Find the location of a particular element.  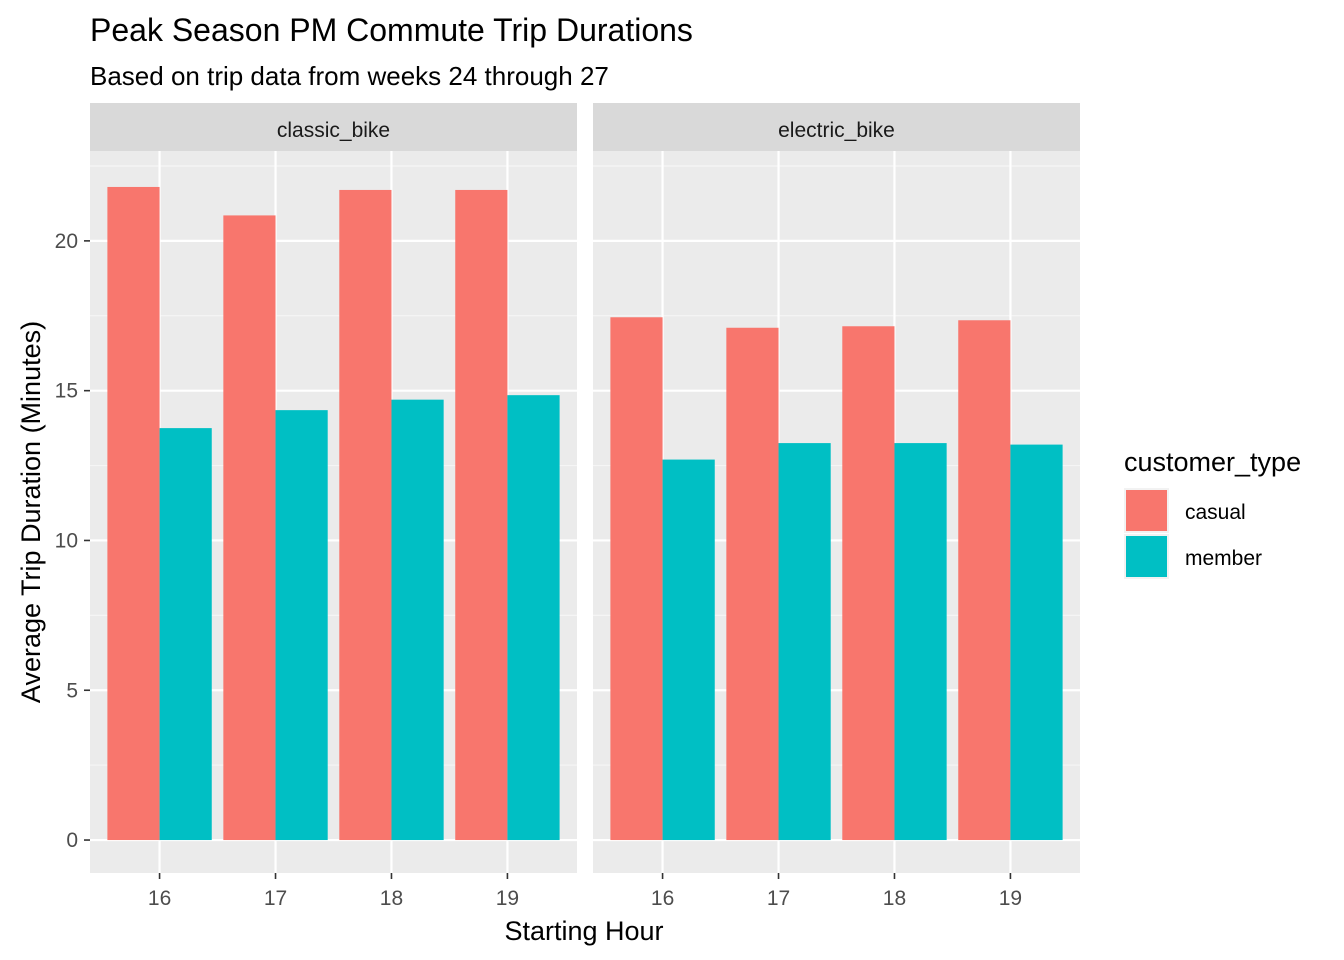

legend-key-casual is located at coordinates (1146, 510).